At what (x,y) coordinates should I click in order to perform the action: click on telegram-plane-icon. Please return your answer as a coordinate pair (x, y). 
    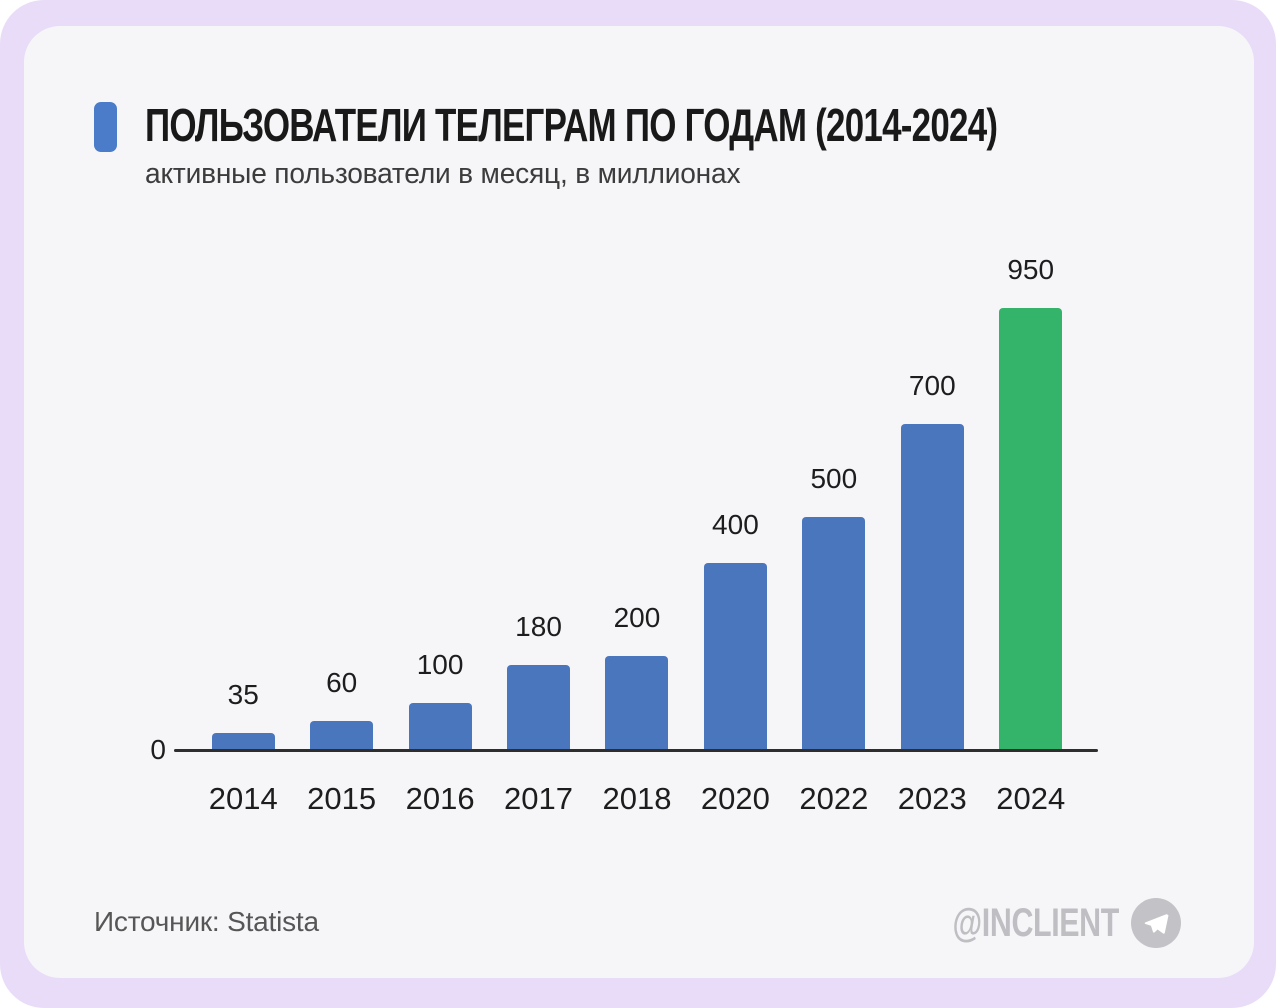
    Looking at the image, I should click on (1156, 923).